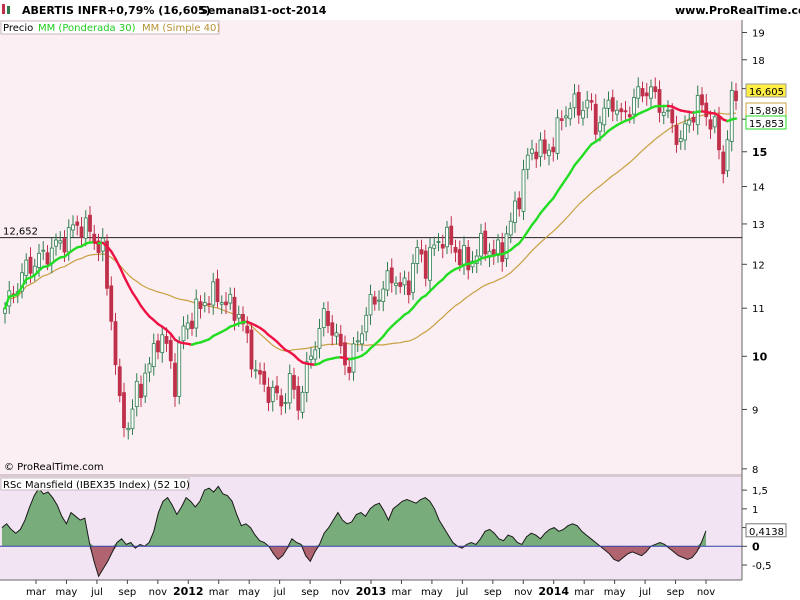  Describe the element at coordinates (461, 592) in the screenshot. I see `time-tick-label: jul` at that location.